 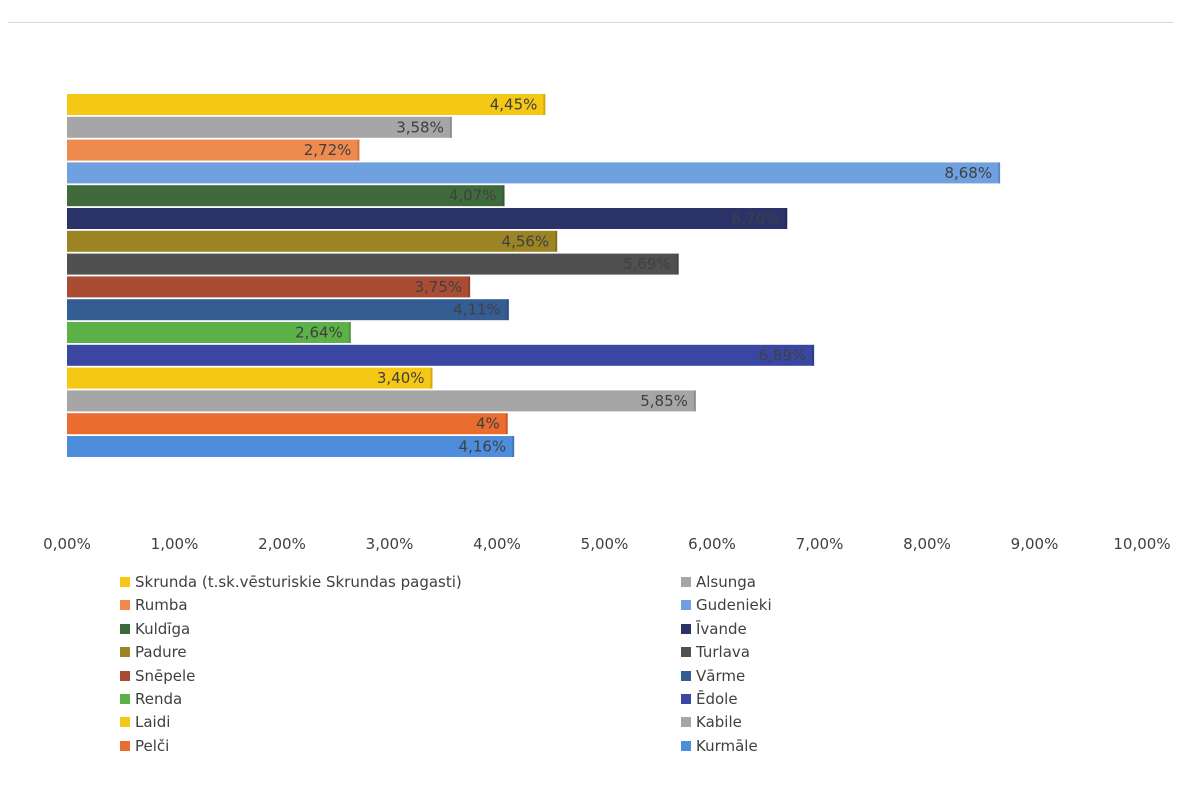 I want to click on bar-group: 6,70%, so click(x=427, y=218).